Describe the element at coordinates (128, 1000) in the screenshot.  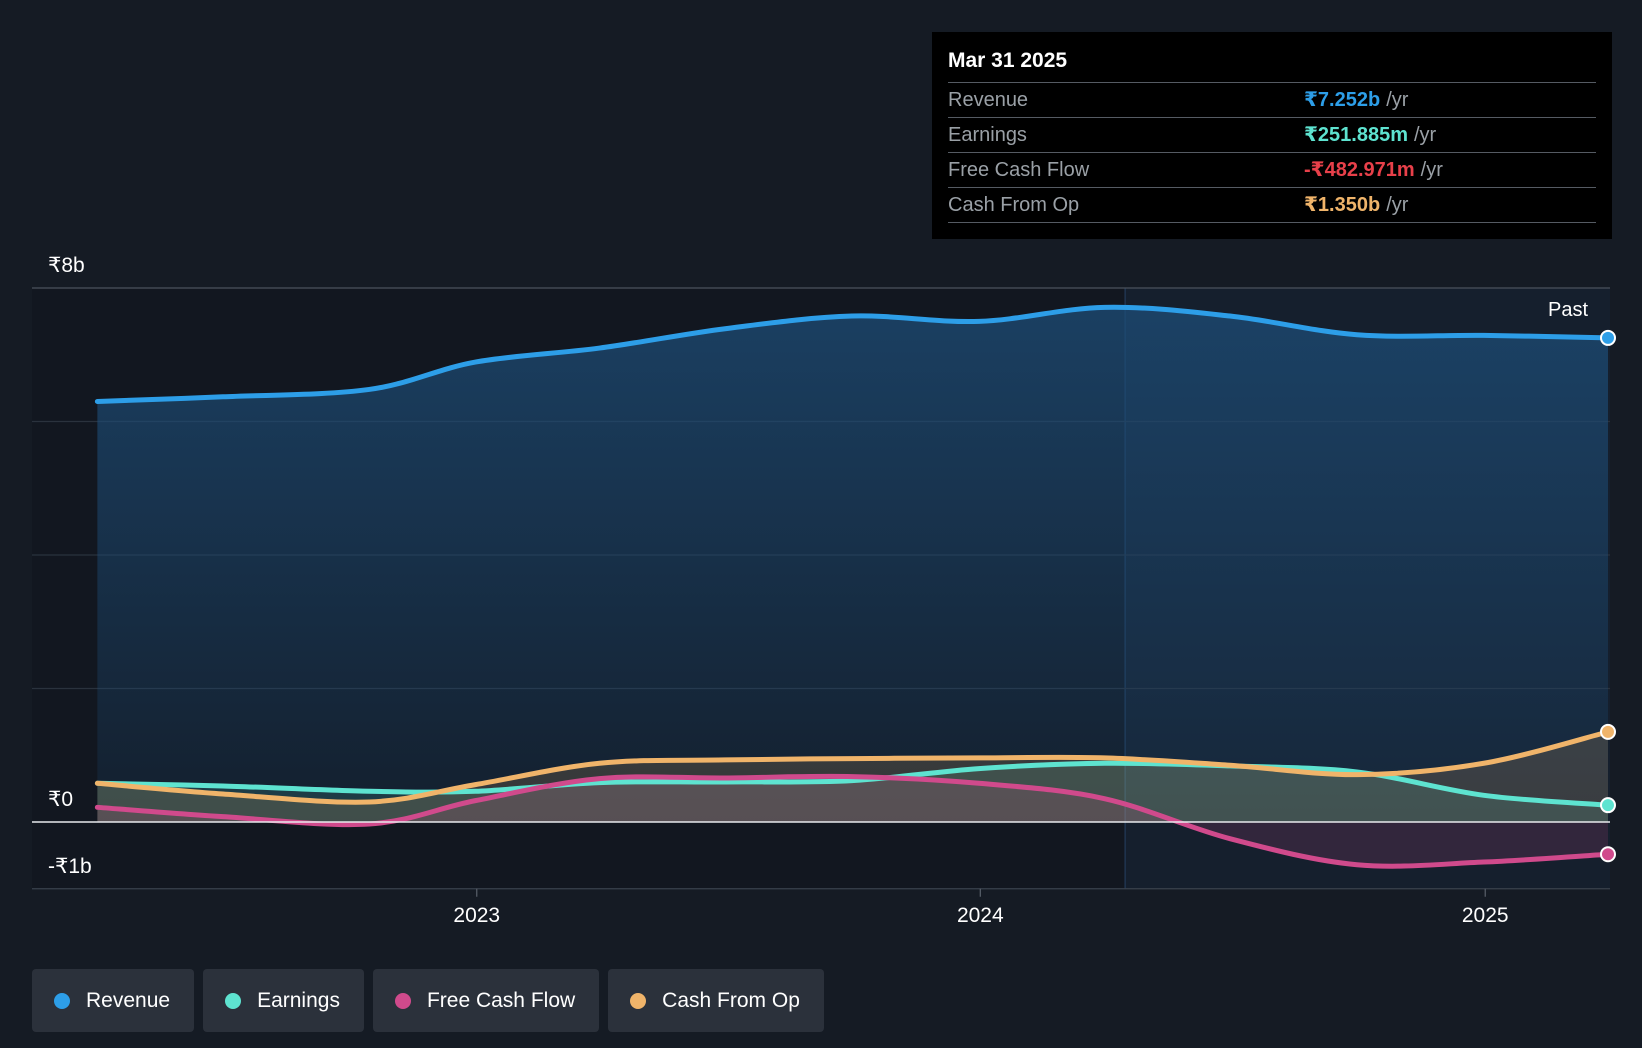
I see `legend-label: Revenue` at that location.